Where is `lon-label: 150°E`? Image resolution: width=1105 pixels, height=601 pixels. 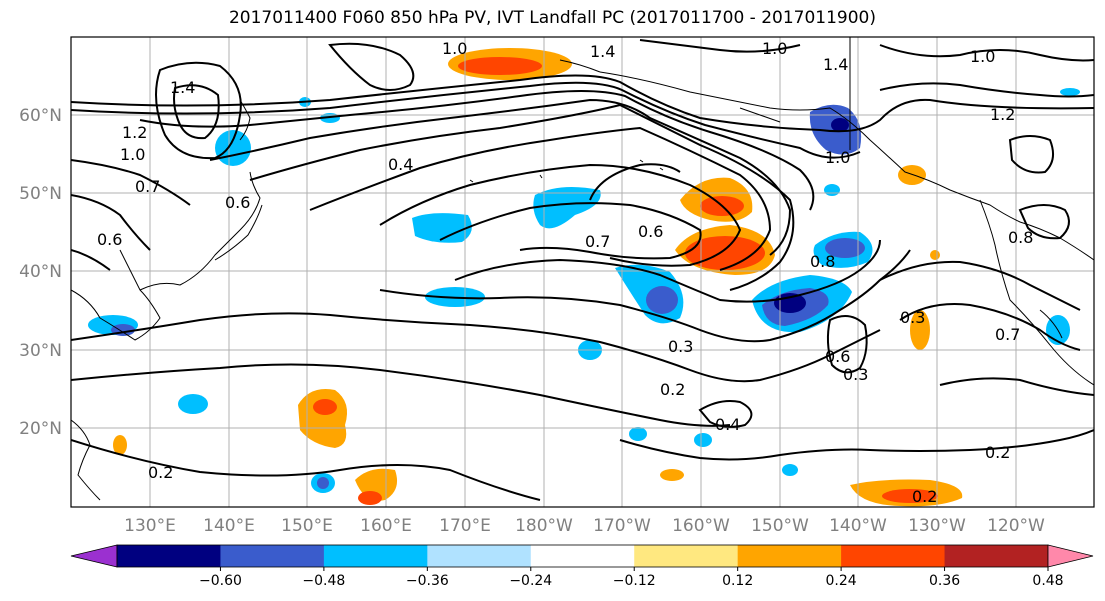 lon-label: 150°E is located at coordinates (307, 526).